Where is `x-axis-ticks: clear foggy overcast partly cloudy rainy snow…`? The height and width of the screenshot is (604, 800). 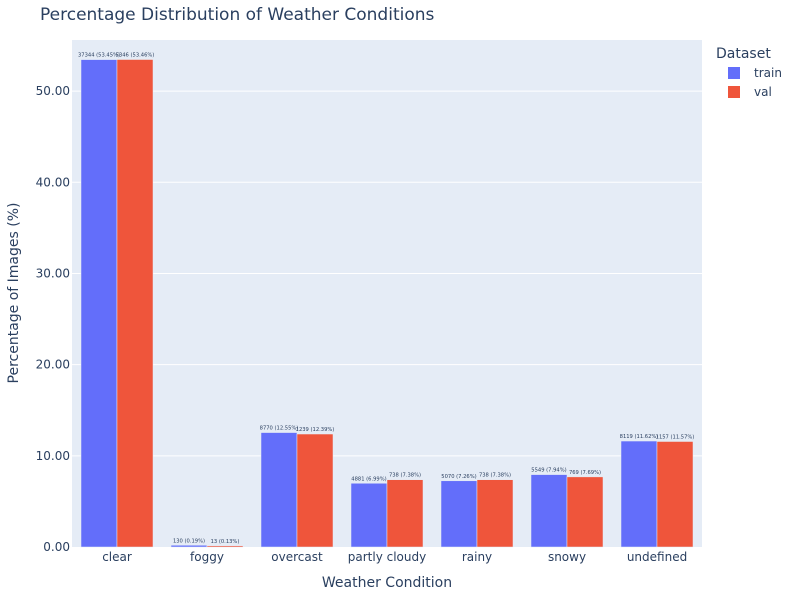 x-axis-ticks: clear foggy overcast partly cloudy rainy snow… is located at coordinates (394, 557).